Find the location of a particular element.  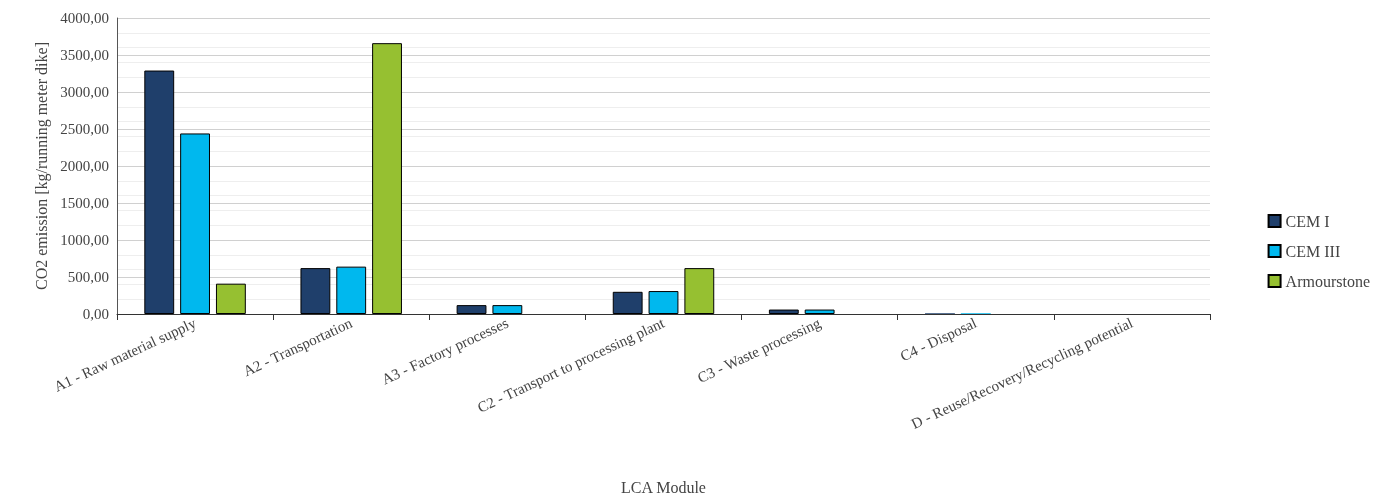

y-tick-label: 2000,00 is located at coordinates (84, 166).